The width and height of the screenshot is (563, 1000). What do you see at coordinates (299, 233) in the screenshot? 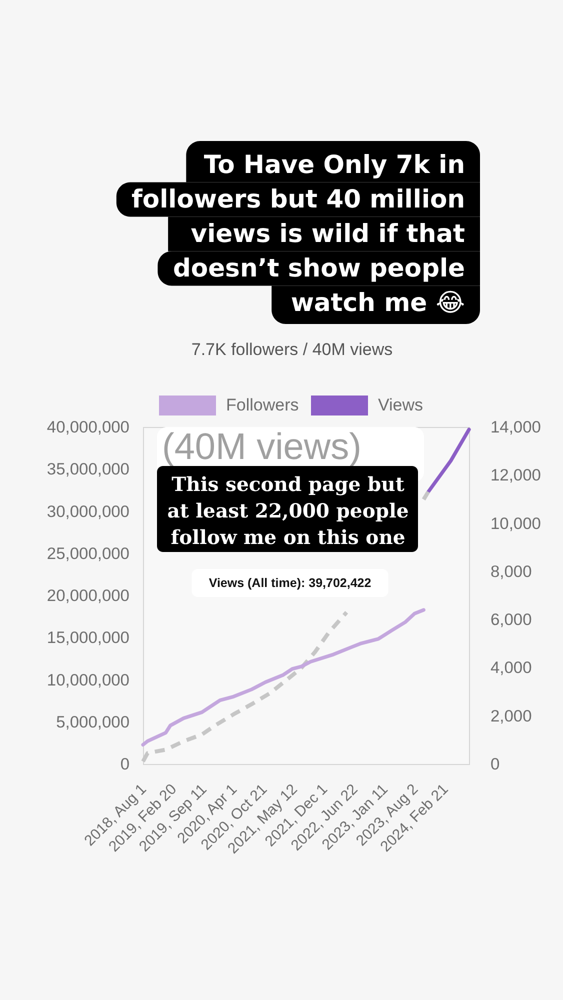
I see `text: To Have Only 7k in followers but 40 million views is wild if that doesn’t show people watch me 😂` at bounding box center [299, 233].